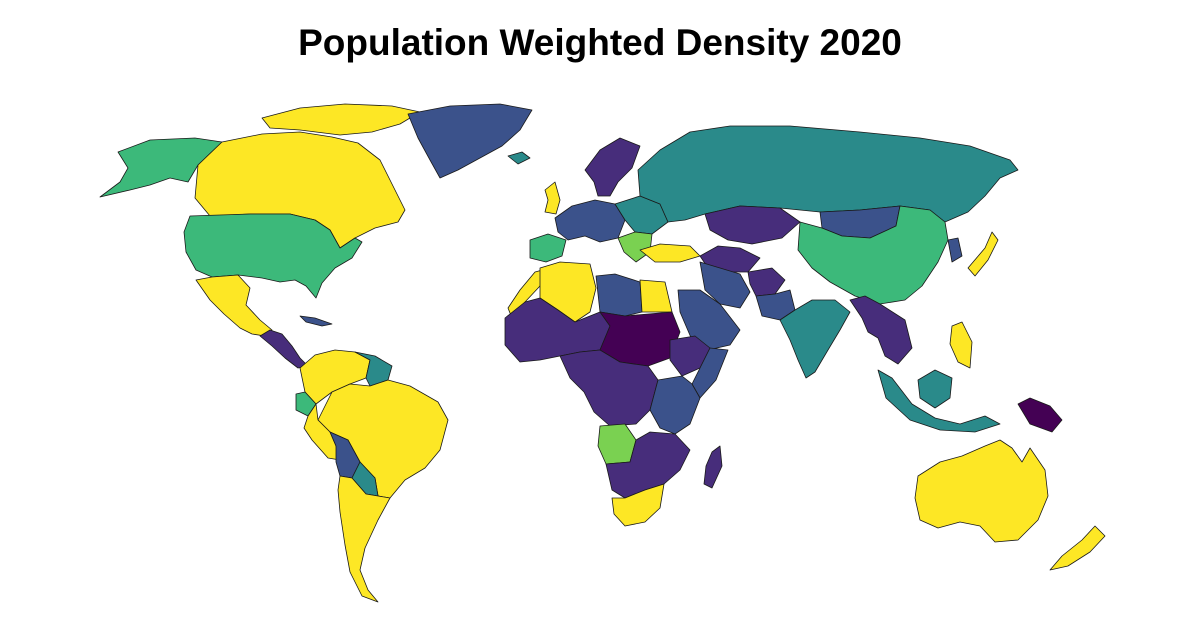  Describe the element at coordinates (983, 254) in the screenshot. I see `region-japan` at that location.